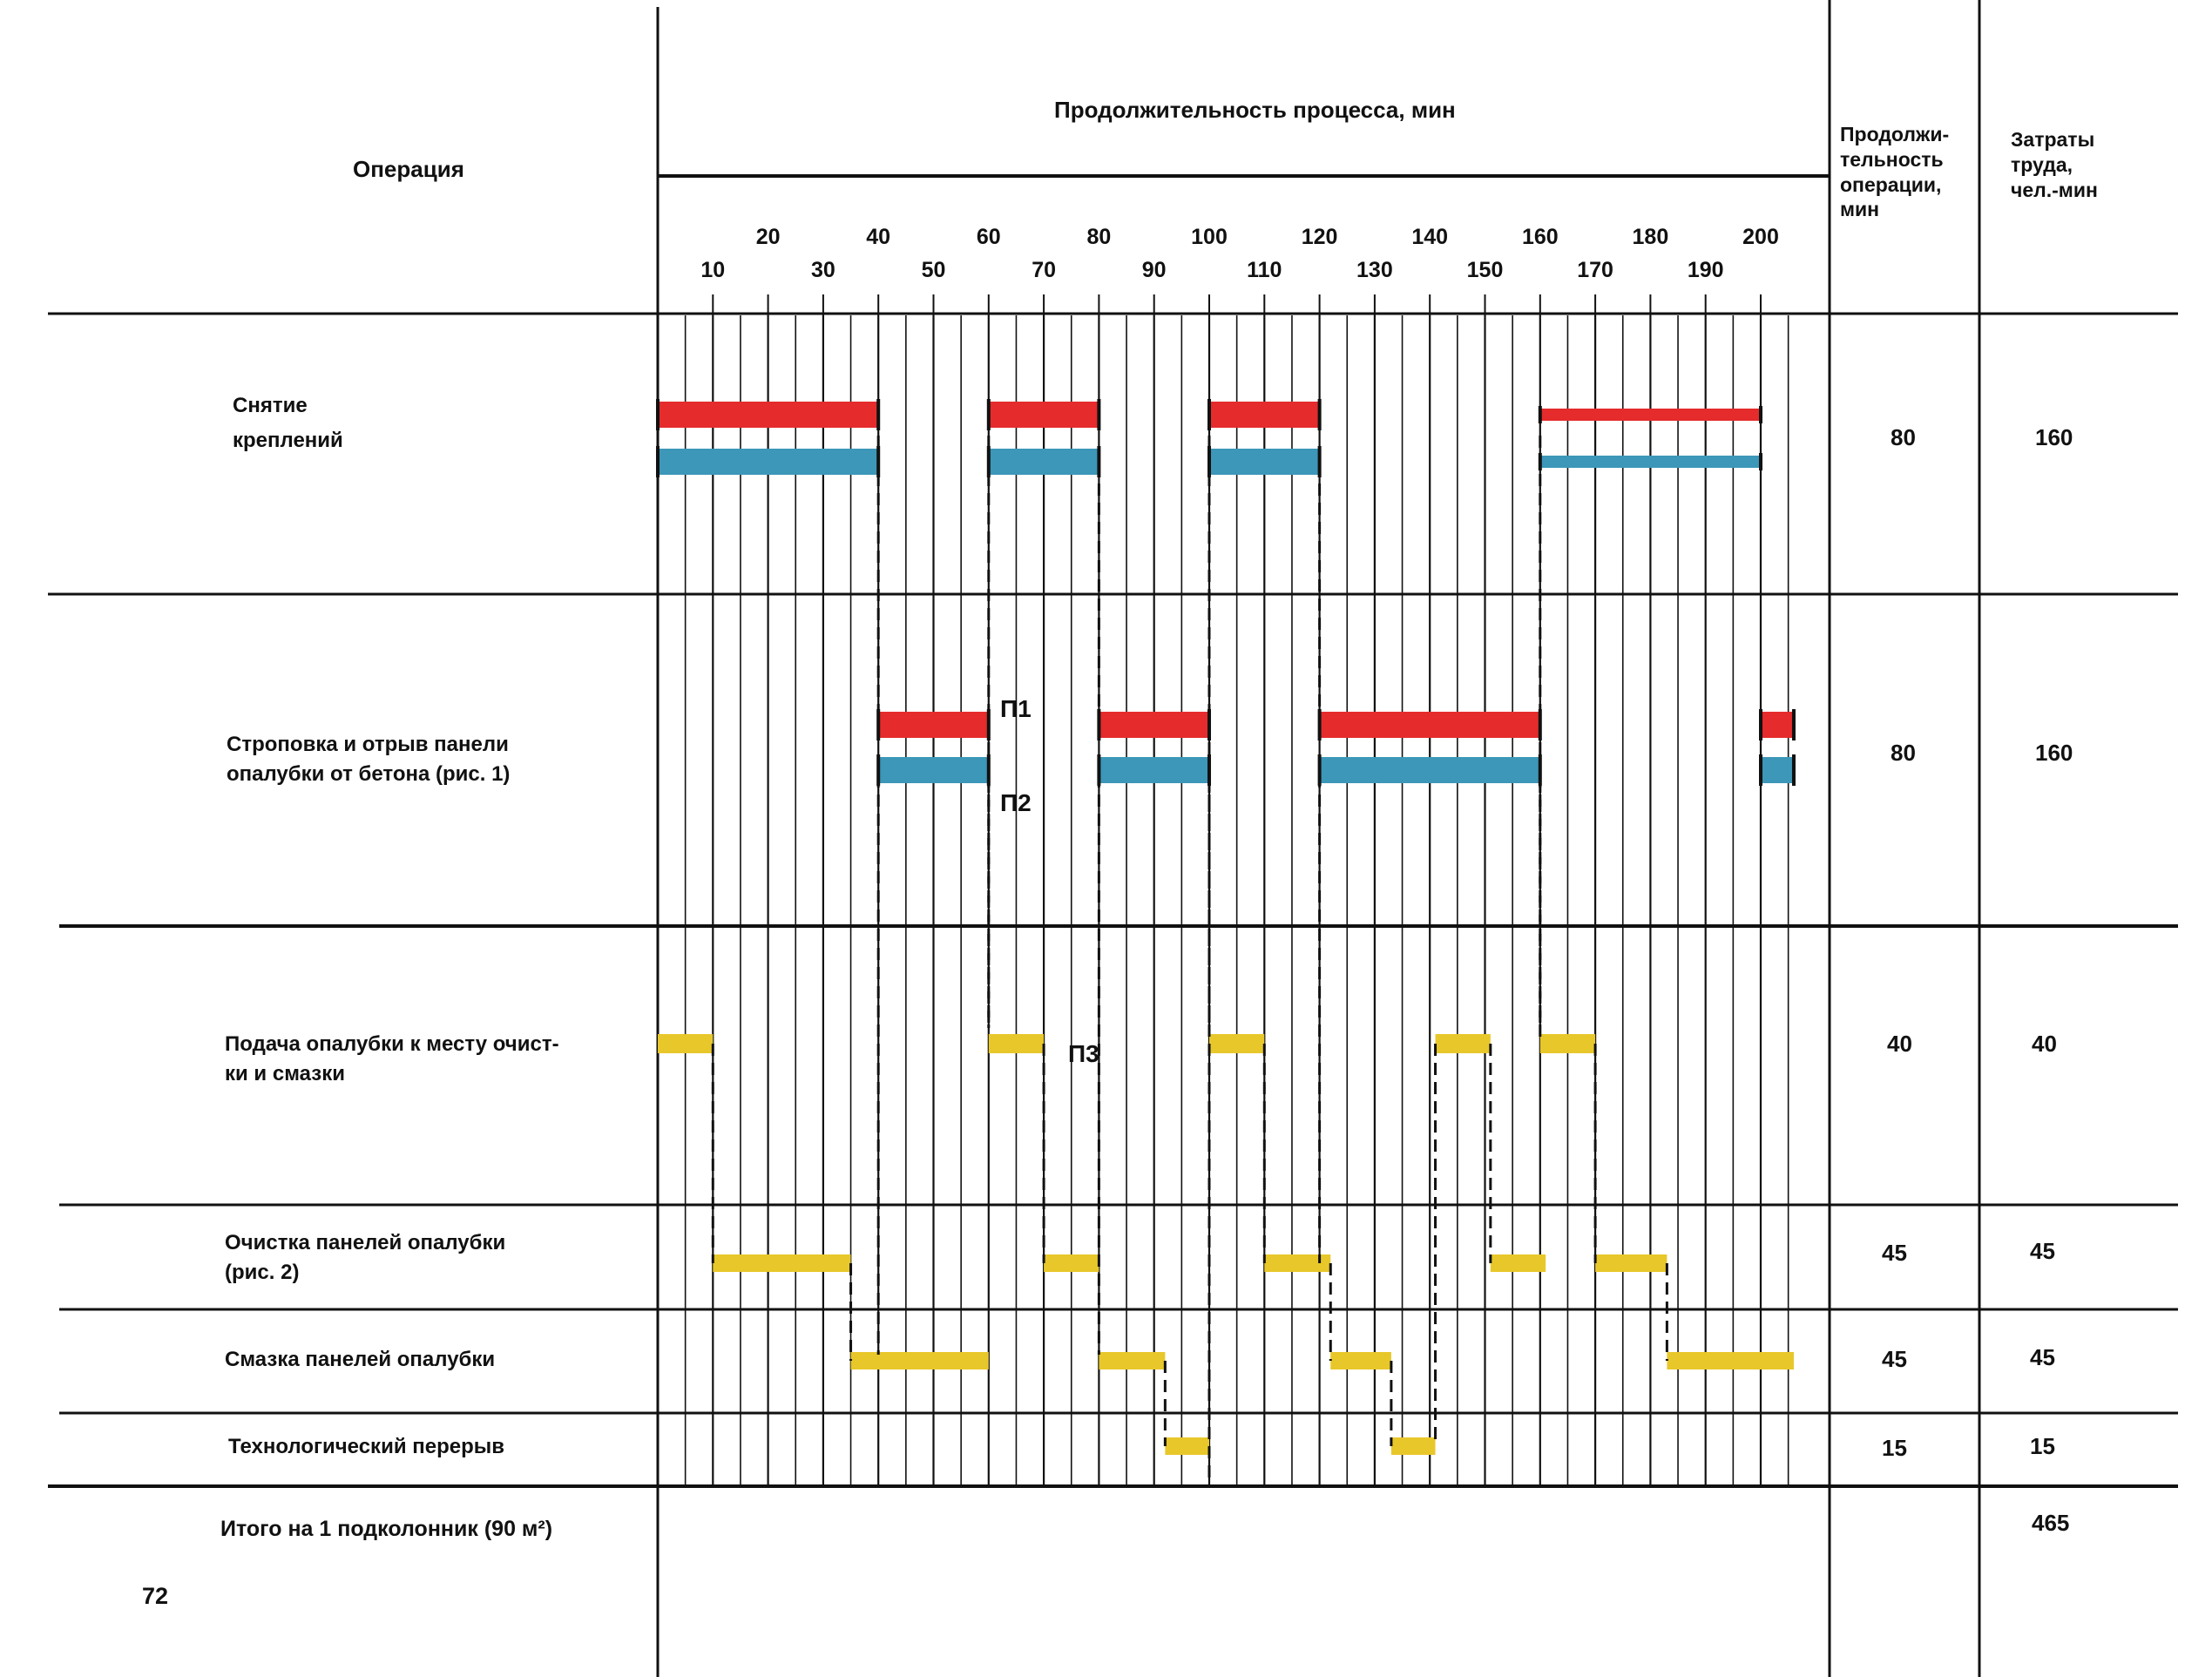  I want to click on operation-line: Строповка и отрыв панели, so click(368, 744).